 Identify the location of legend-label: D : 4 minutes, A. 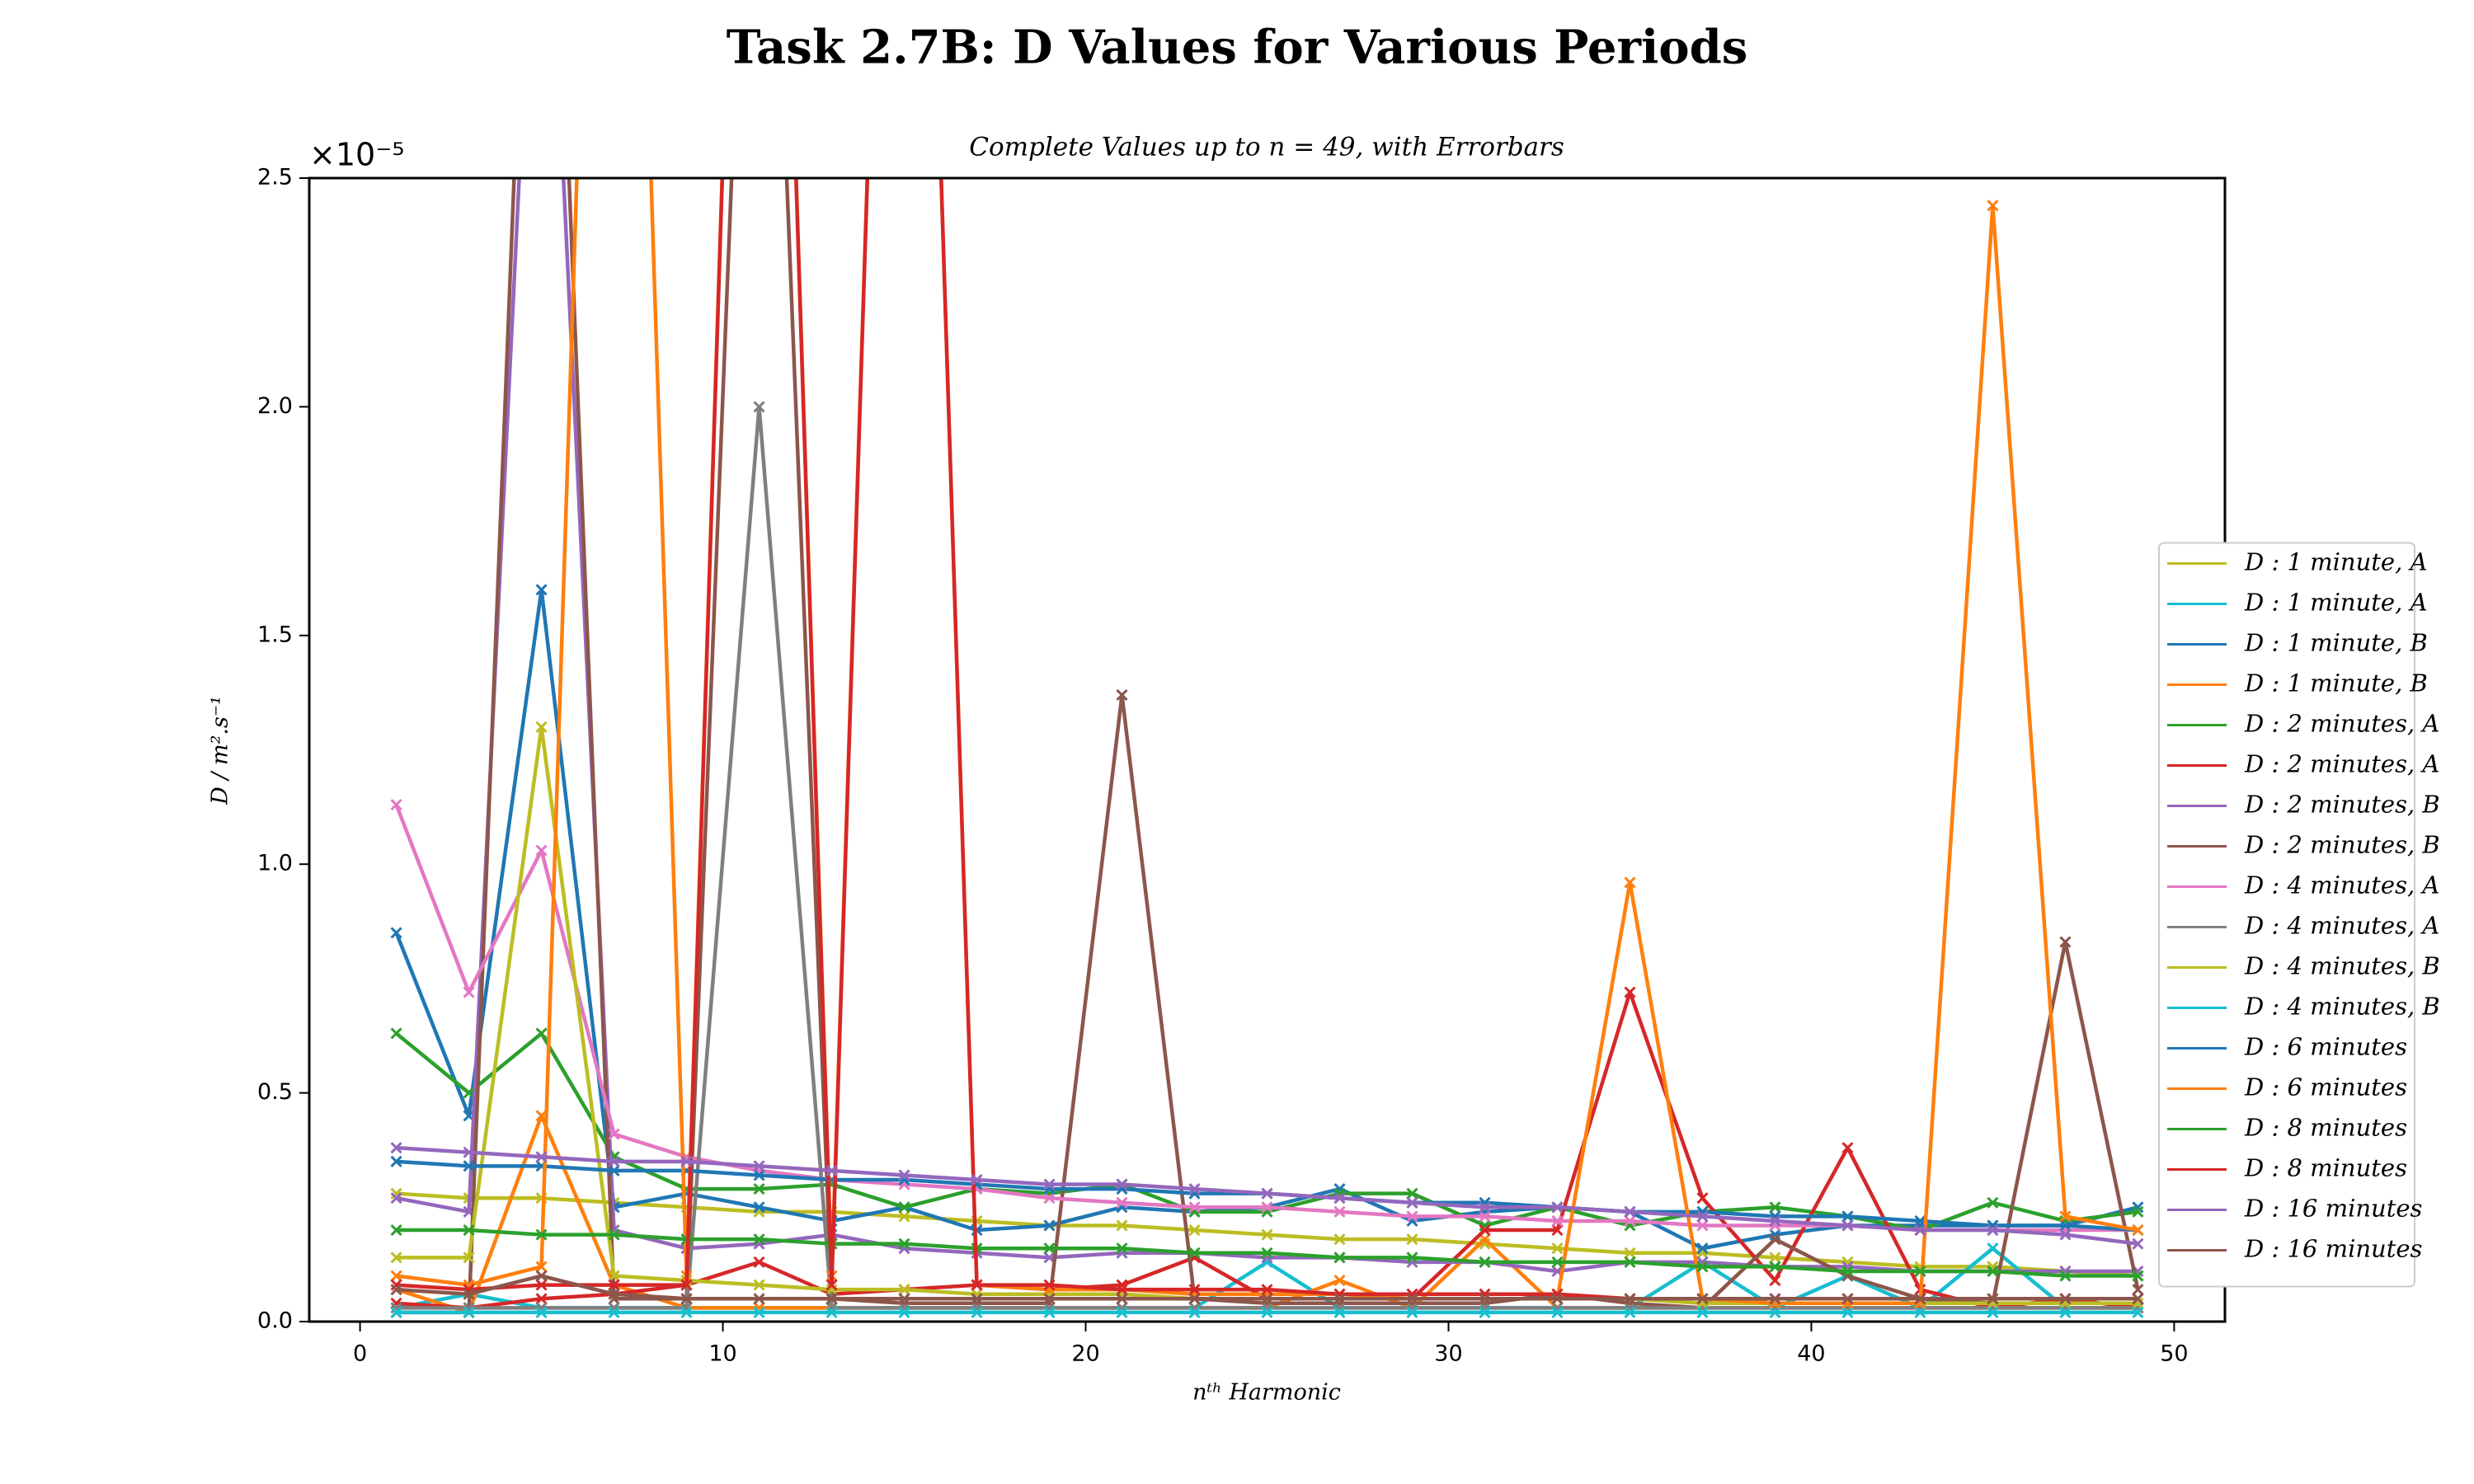
(2341, 926).